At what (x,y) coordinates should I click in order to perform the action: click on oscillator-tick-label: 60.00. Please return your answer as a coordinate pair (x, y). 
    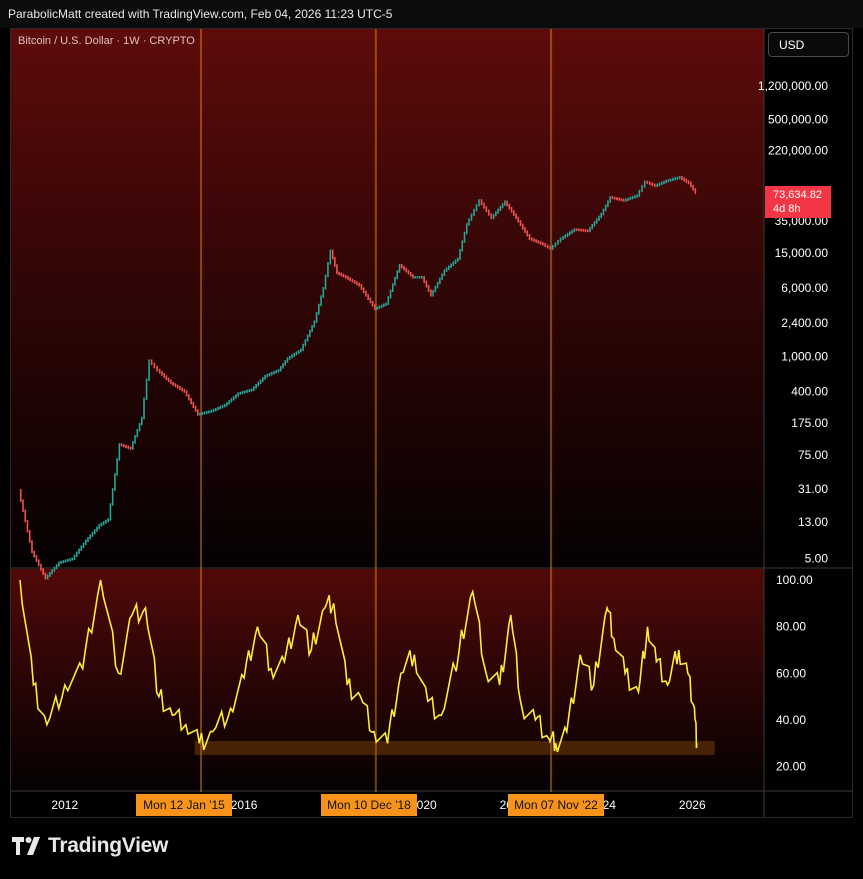
    Looking at the image, I should click on (791, 673).